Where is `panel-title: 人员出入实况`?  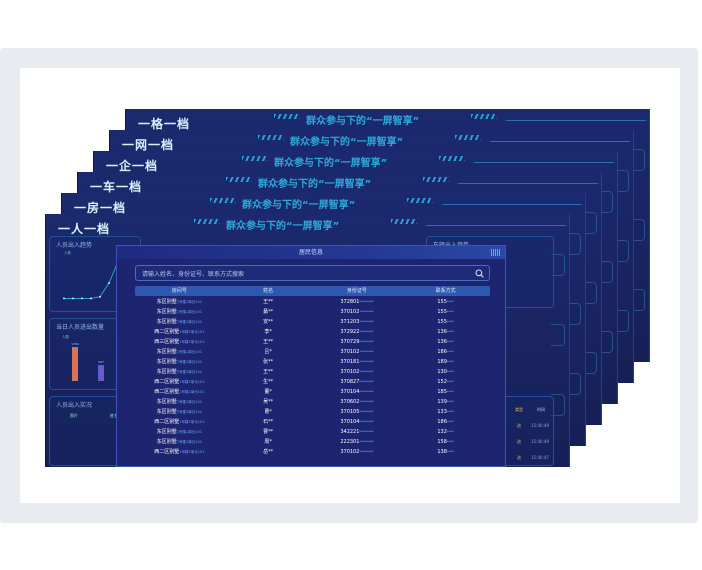 panel-title: 人员出入实况 is located at coordinates (74, 405).